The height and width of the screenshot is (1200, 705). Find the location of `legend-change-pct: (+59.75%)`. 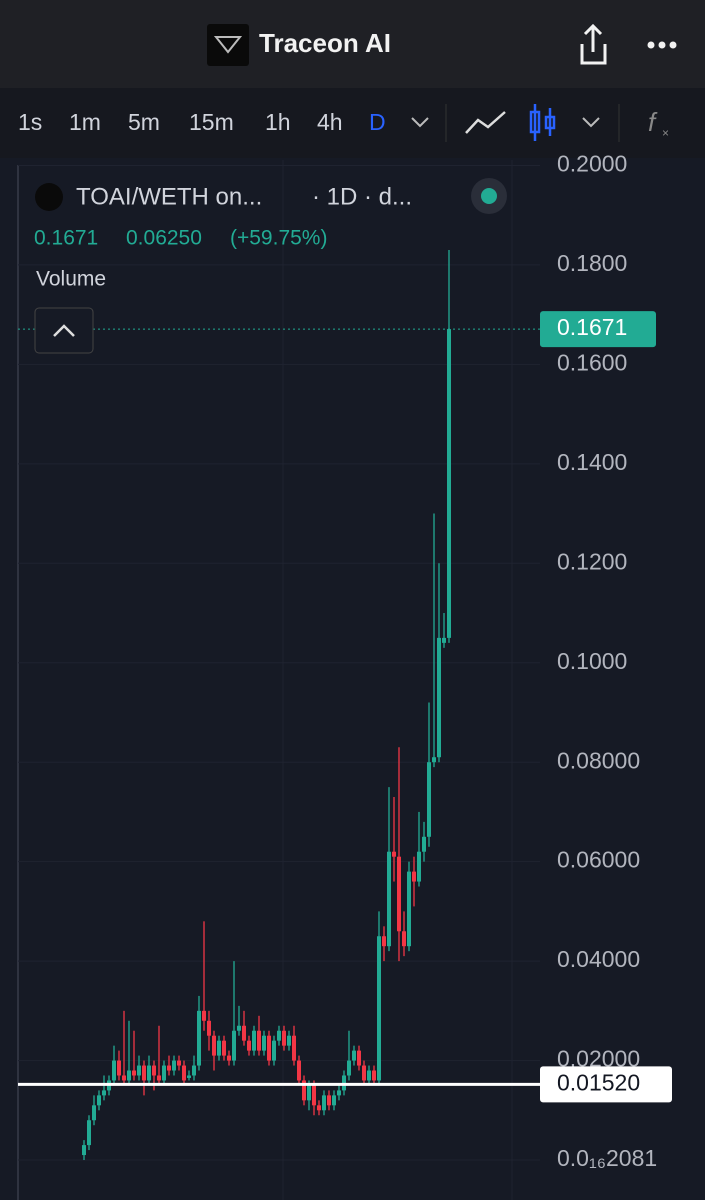

legend-change-pct: (+59.75%) is located at coordinates (278, 238).